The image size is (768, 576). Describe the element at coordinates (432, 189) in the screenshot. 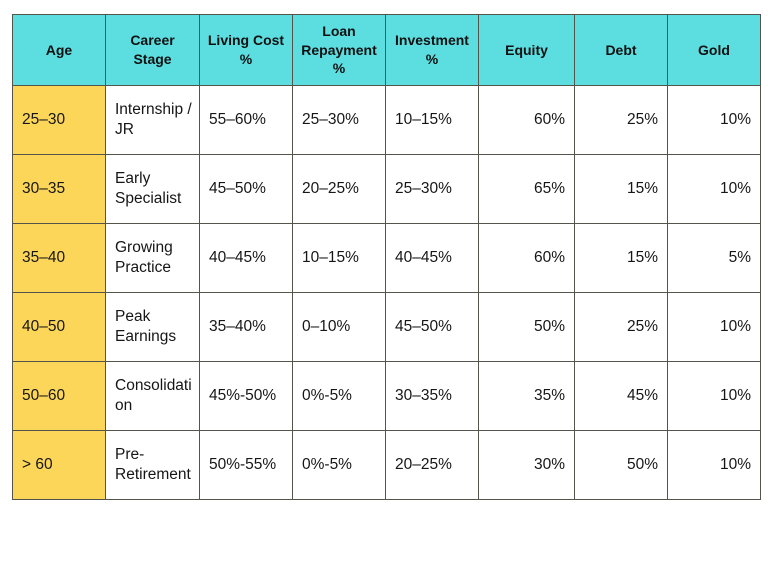

I see `cell-investment: 25–30%` at that location.